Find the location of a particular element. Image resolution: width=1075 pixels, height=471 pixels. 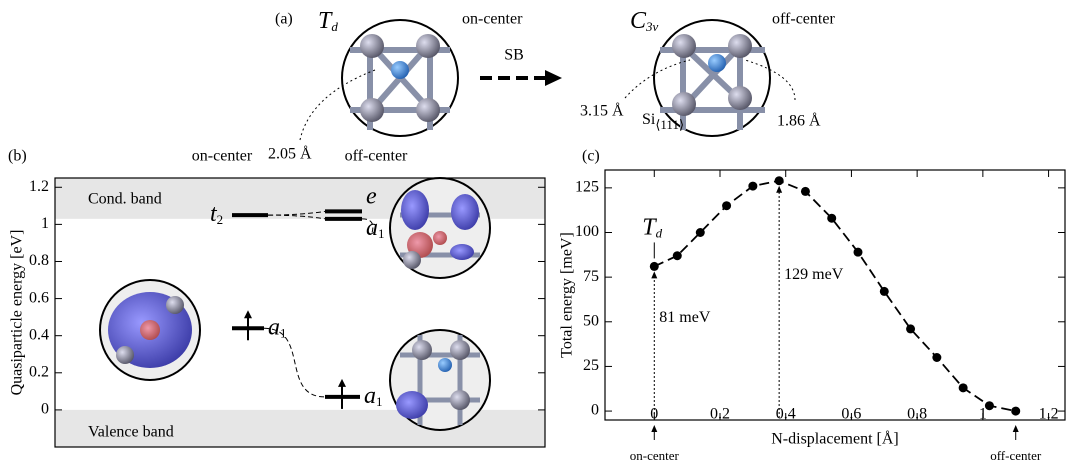

y-tick-label: 25 is located at coordinates (591, 365).